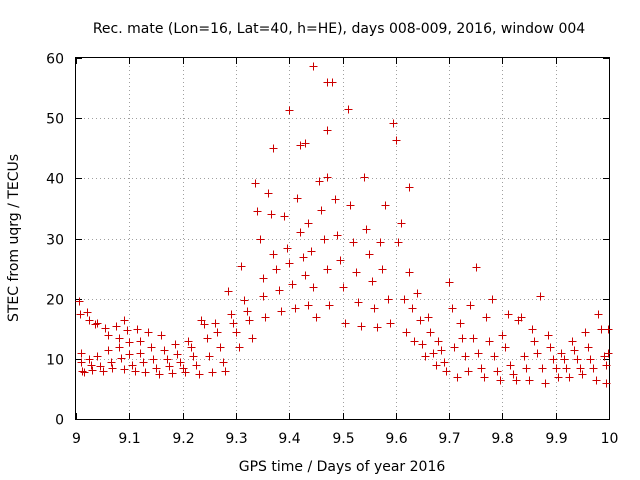  What do you see at coordinates (59, 421) in the screenshot?
I see `y-tick-label: 0` at bounding box center [59, 421].